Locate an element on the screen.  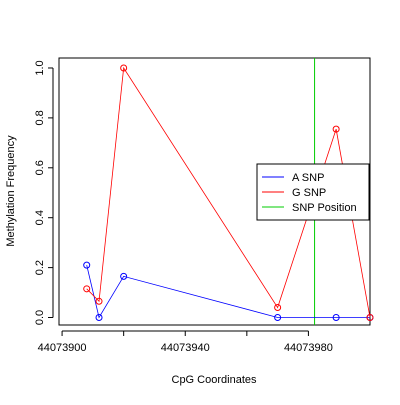
y-tick-label: 0.4 is located at coordinates (40, 217).